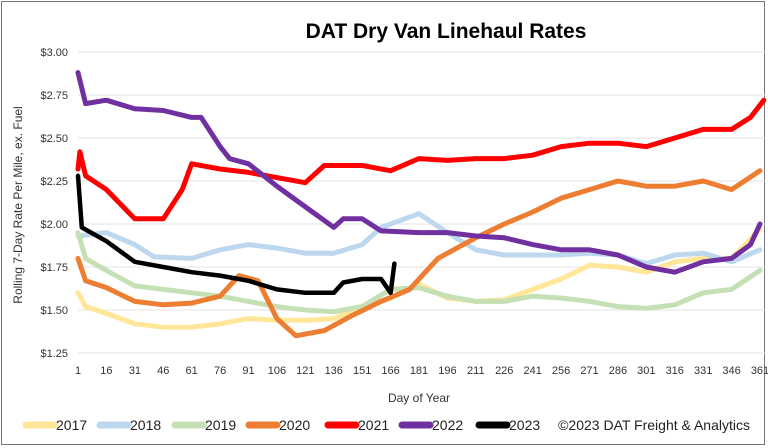 The width and height of the screenshot is (768, 448). I want to click on x-tick-label: 286, so click(618, 371).